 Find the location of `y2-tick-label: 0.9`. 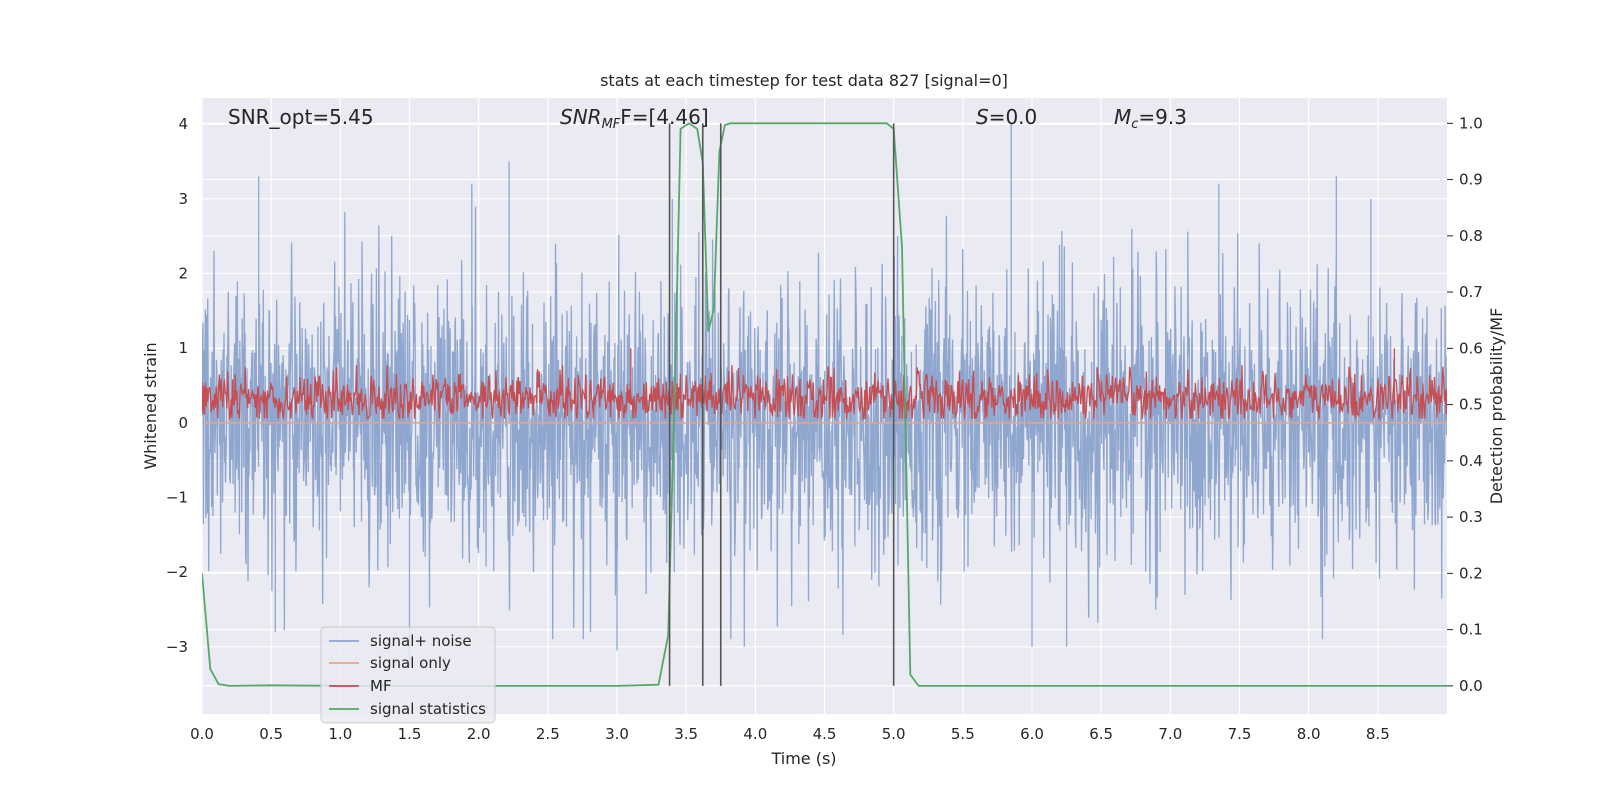

y2-tick-label: 0.9 is located at coordinates (1471, 180).